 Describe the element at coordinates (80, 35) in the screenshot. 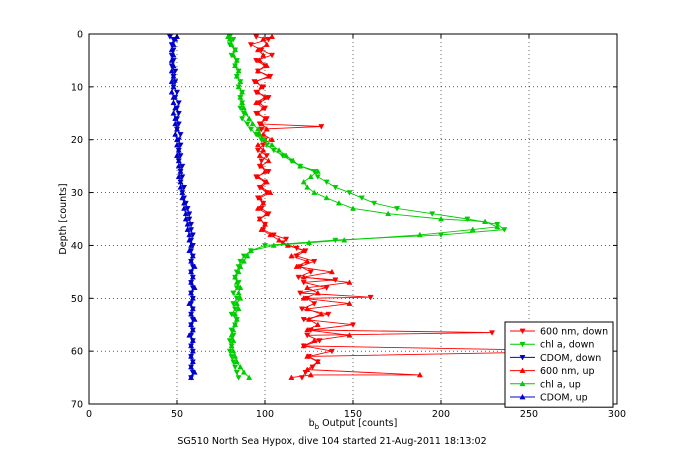

I see `y-tick-label: 0` at that location.